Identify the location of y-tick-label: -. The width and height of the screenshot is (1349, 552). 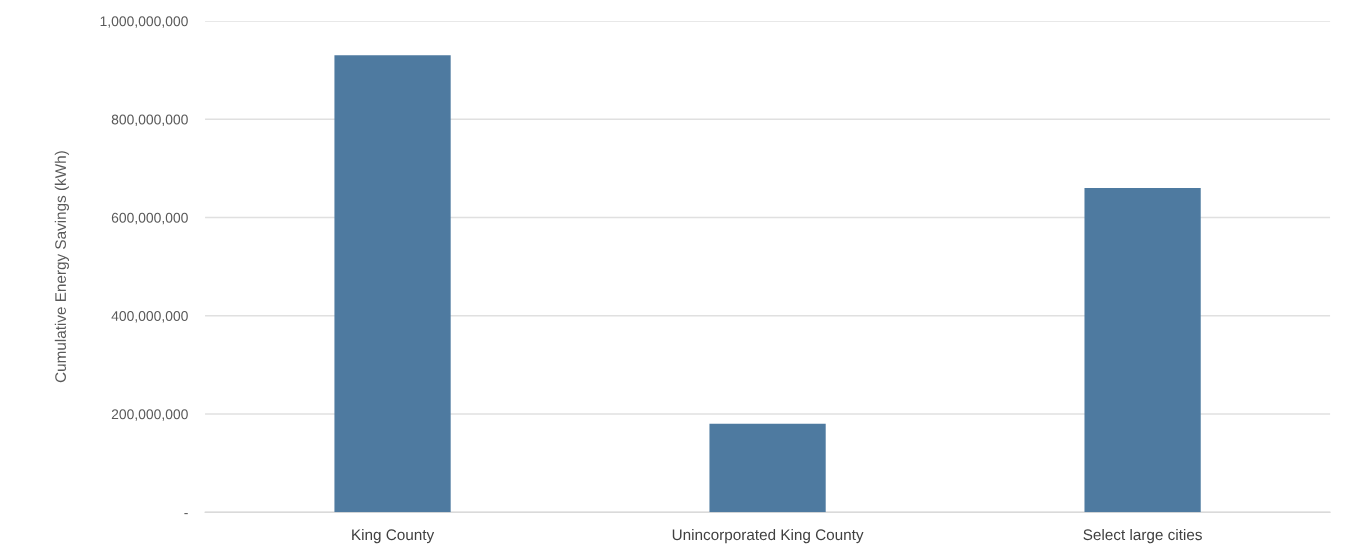
(186, 514).